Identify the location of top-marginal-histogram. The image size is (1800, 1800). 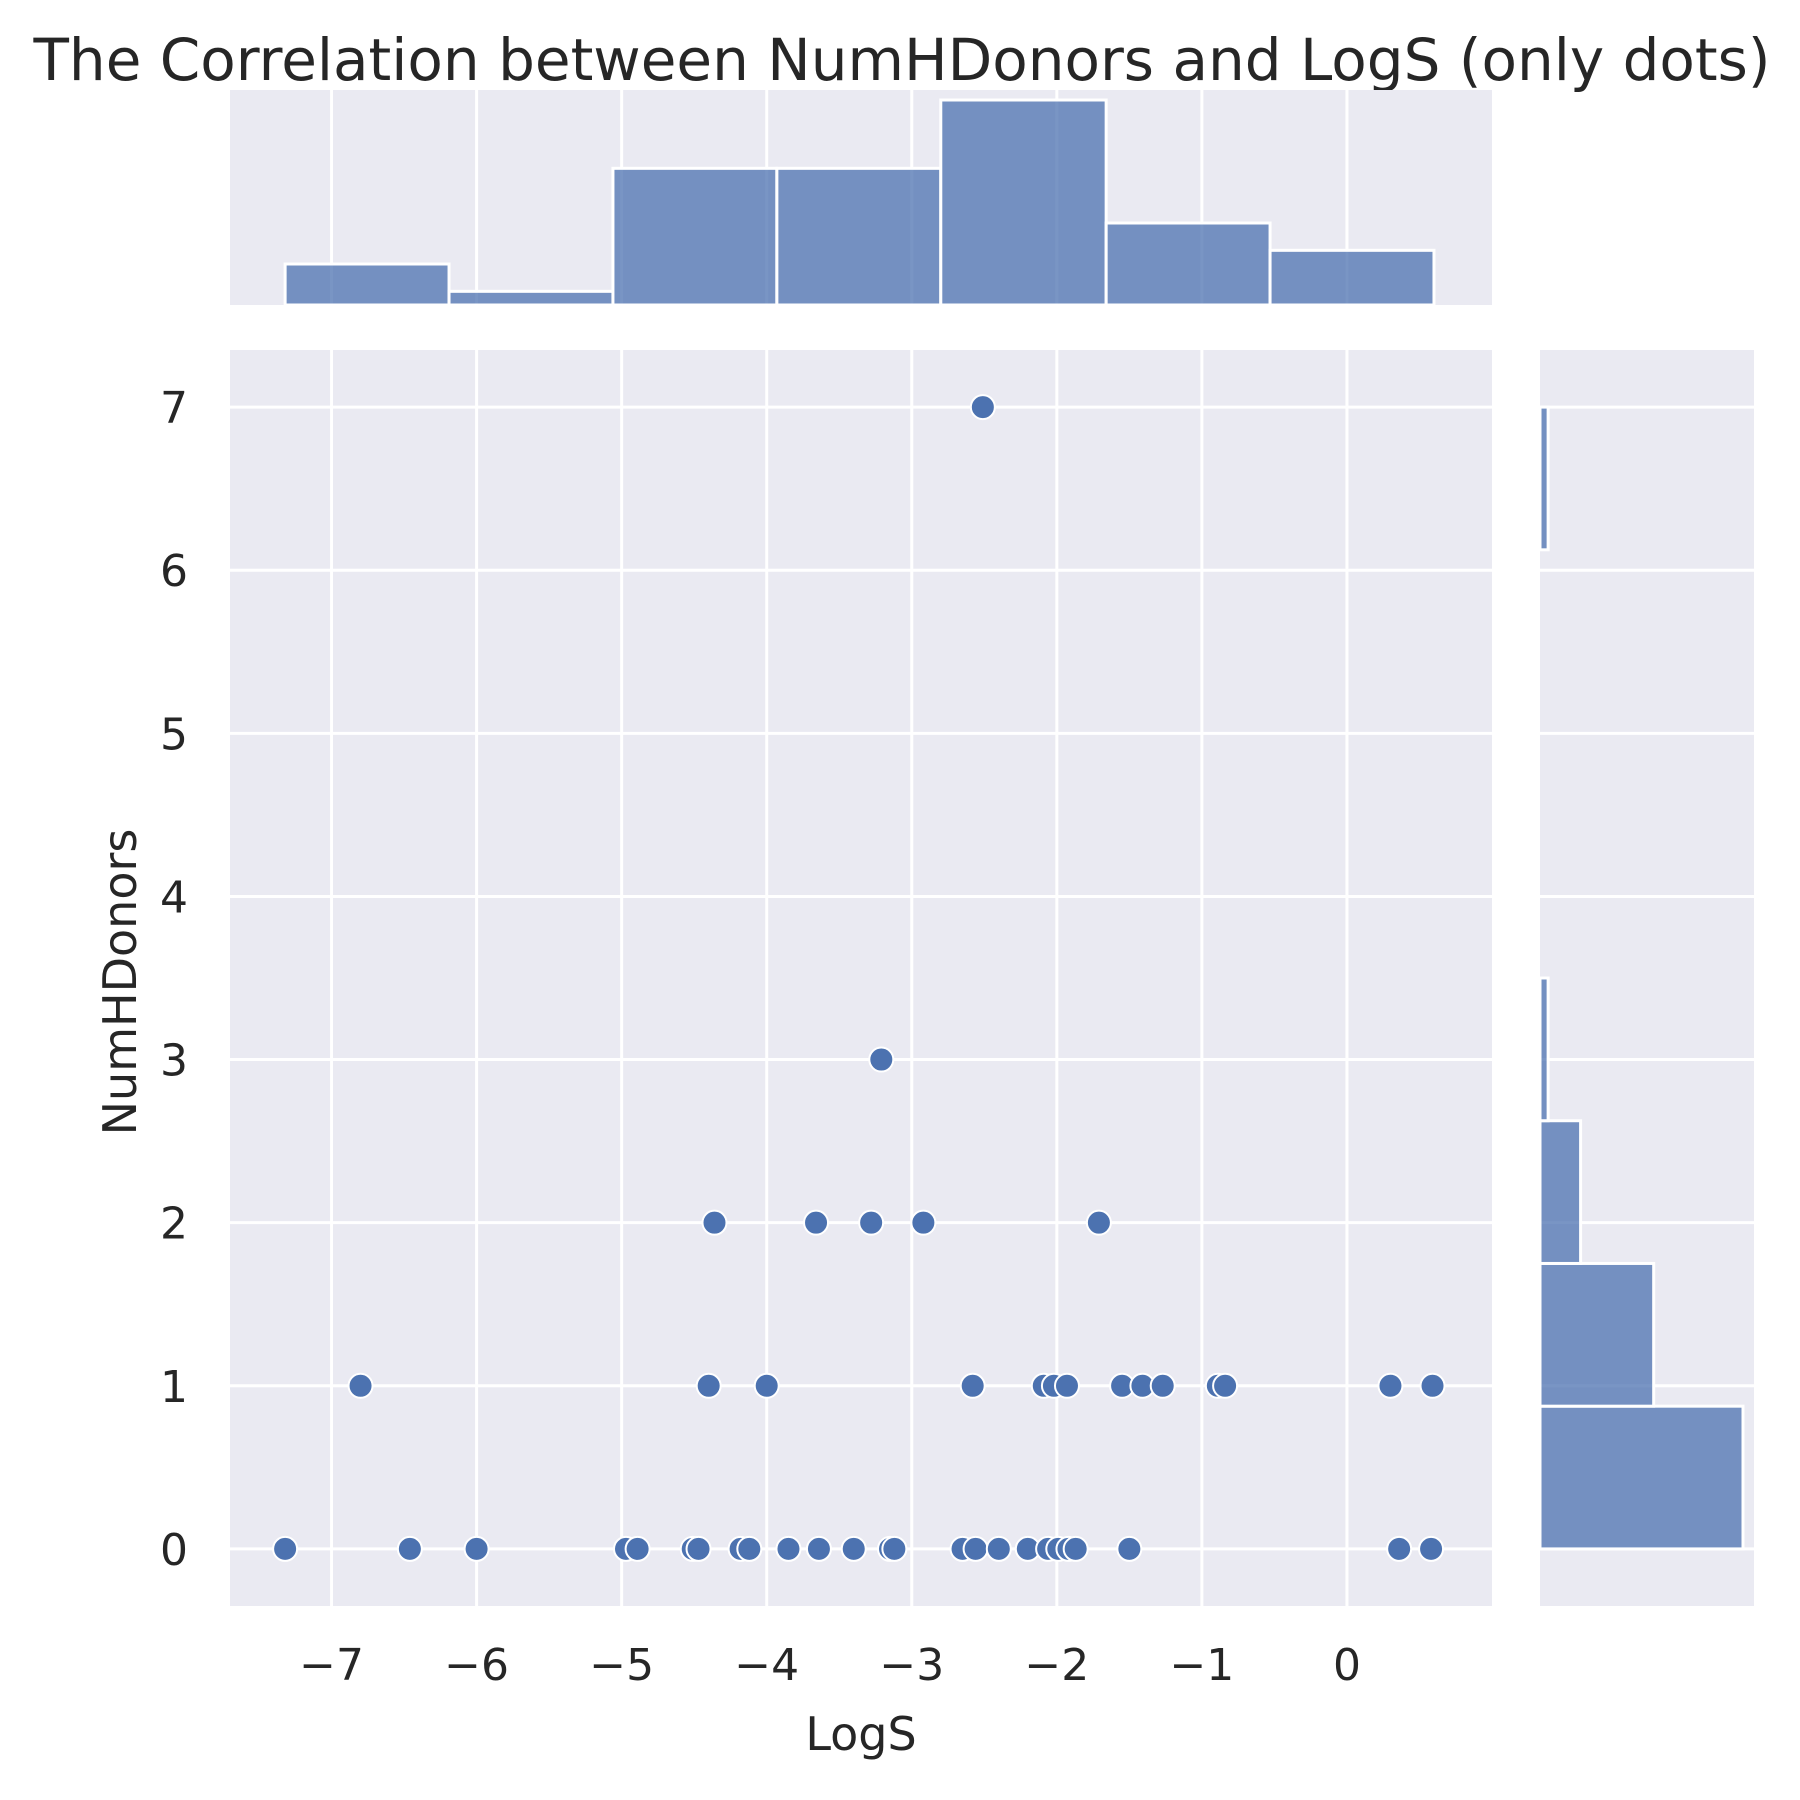
(861, 198).